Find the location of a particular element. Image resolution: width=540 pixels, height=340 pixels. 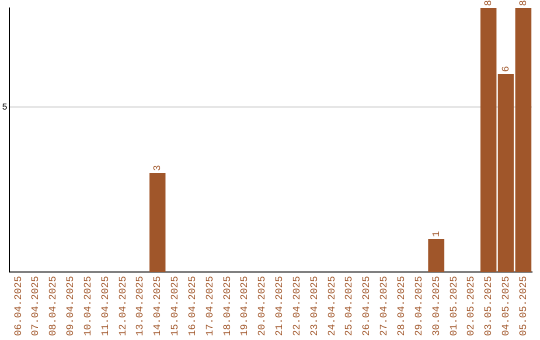

x-tick-label: 21.04.2025 is located at coordinates (280, 306).